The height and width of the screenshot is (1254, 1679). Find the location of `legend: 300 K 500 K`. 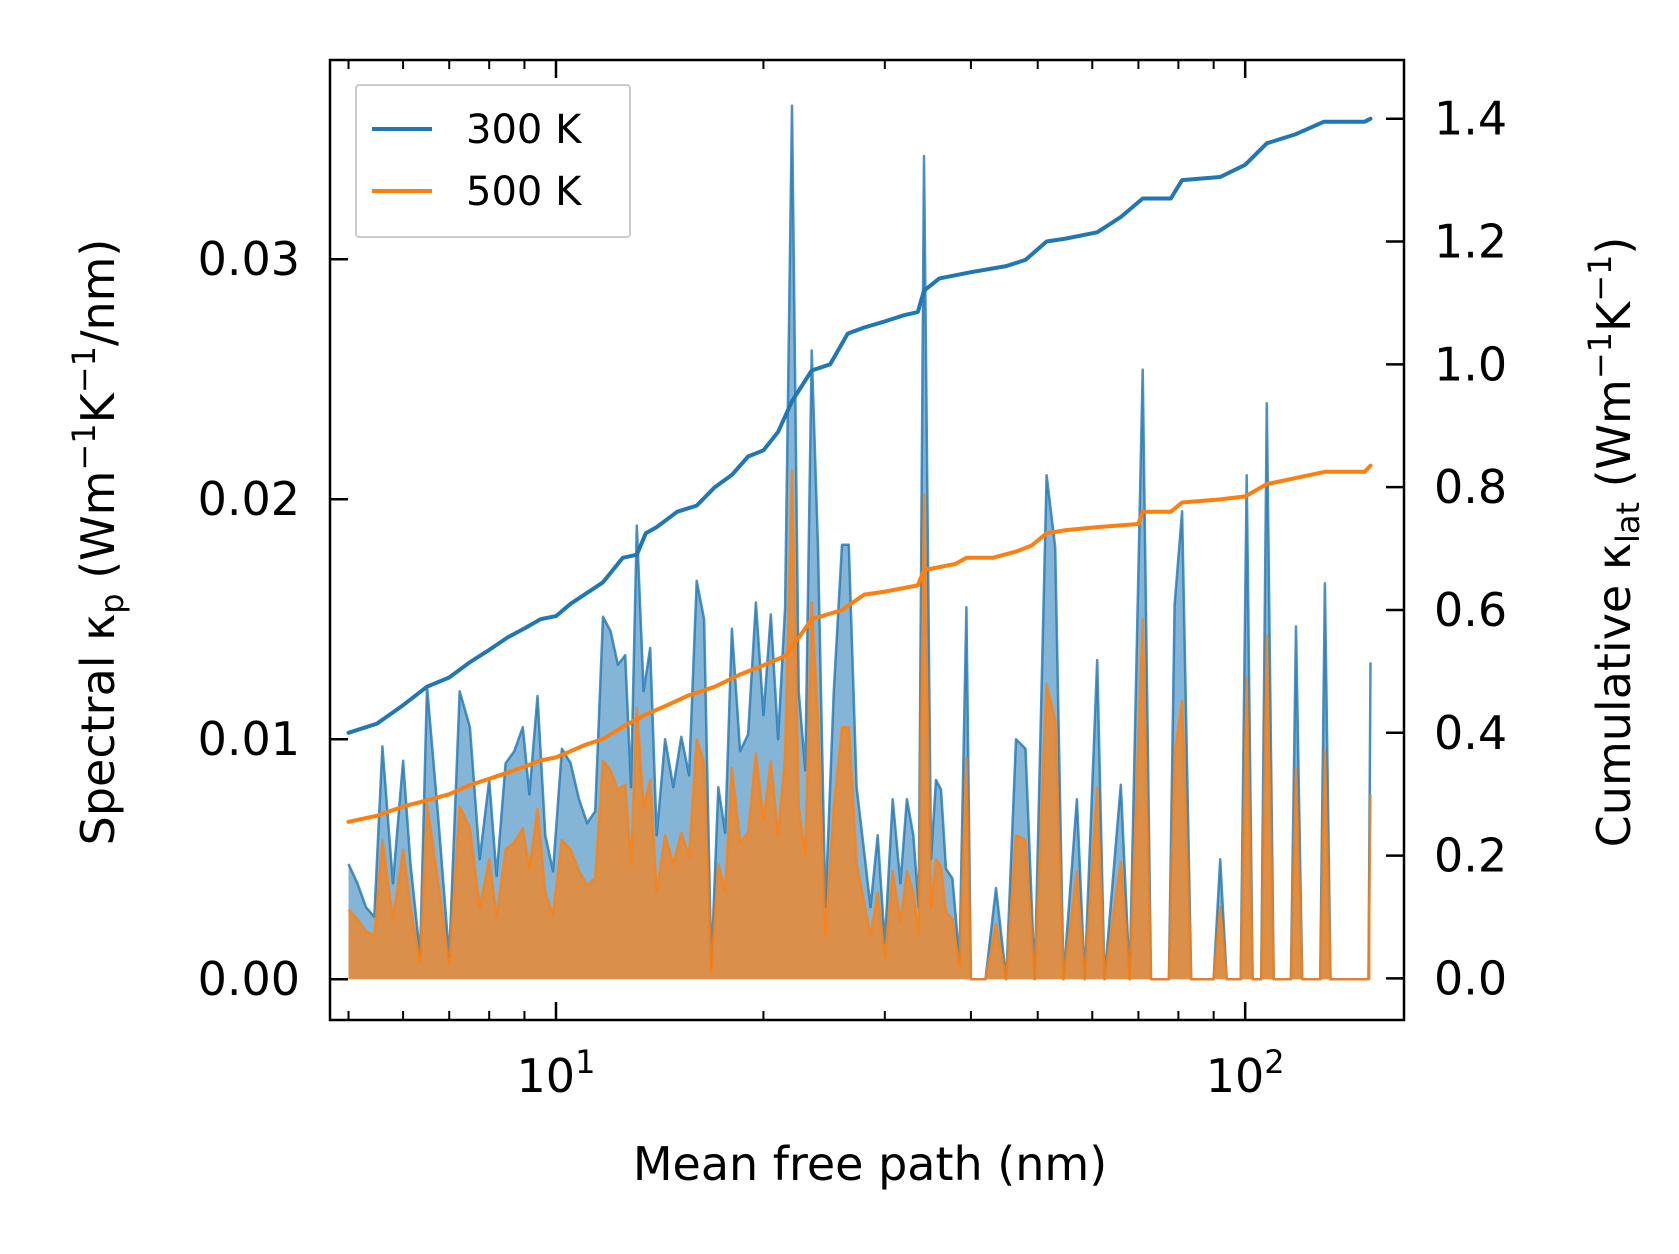

legend: 300 K 500 K is located at coordinates (493, 161).